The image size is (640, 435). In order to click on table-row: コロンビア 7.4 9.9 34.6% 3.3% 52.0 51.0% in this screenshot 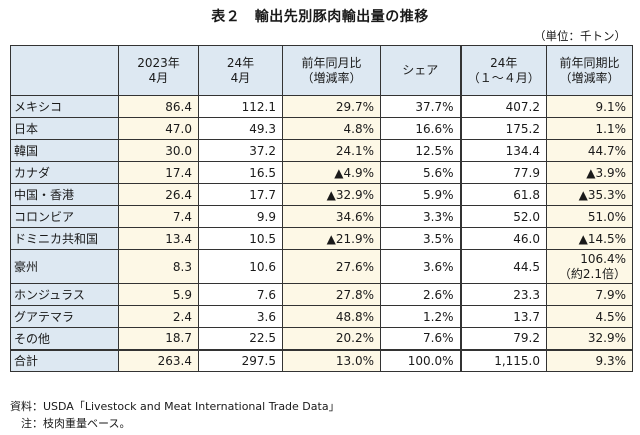, I will do `click(321, 216)`.